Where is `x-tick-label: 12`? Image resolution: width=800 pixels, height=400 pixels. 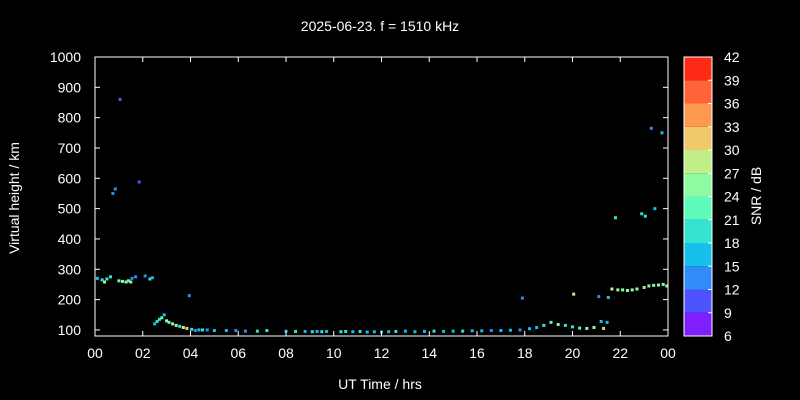
x-tick-label: 12 is located at coordinates (382, 353).